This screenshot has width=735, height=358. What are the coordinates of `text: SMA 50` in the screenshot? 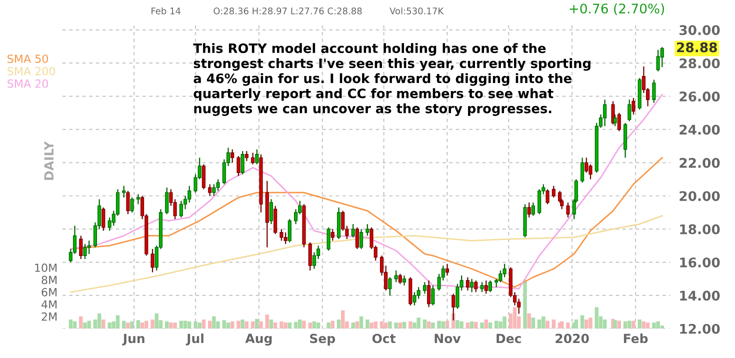 It's located at (28, 58).